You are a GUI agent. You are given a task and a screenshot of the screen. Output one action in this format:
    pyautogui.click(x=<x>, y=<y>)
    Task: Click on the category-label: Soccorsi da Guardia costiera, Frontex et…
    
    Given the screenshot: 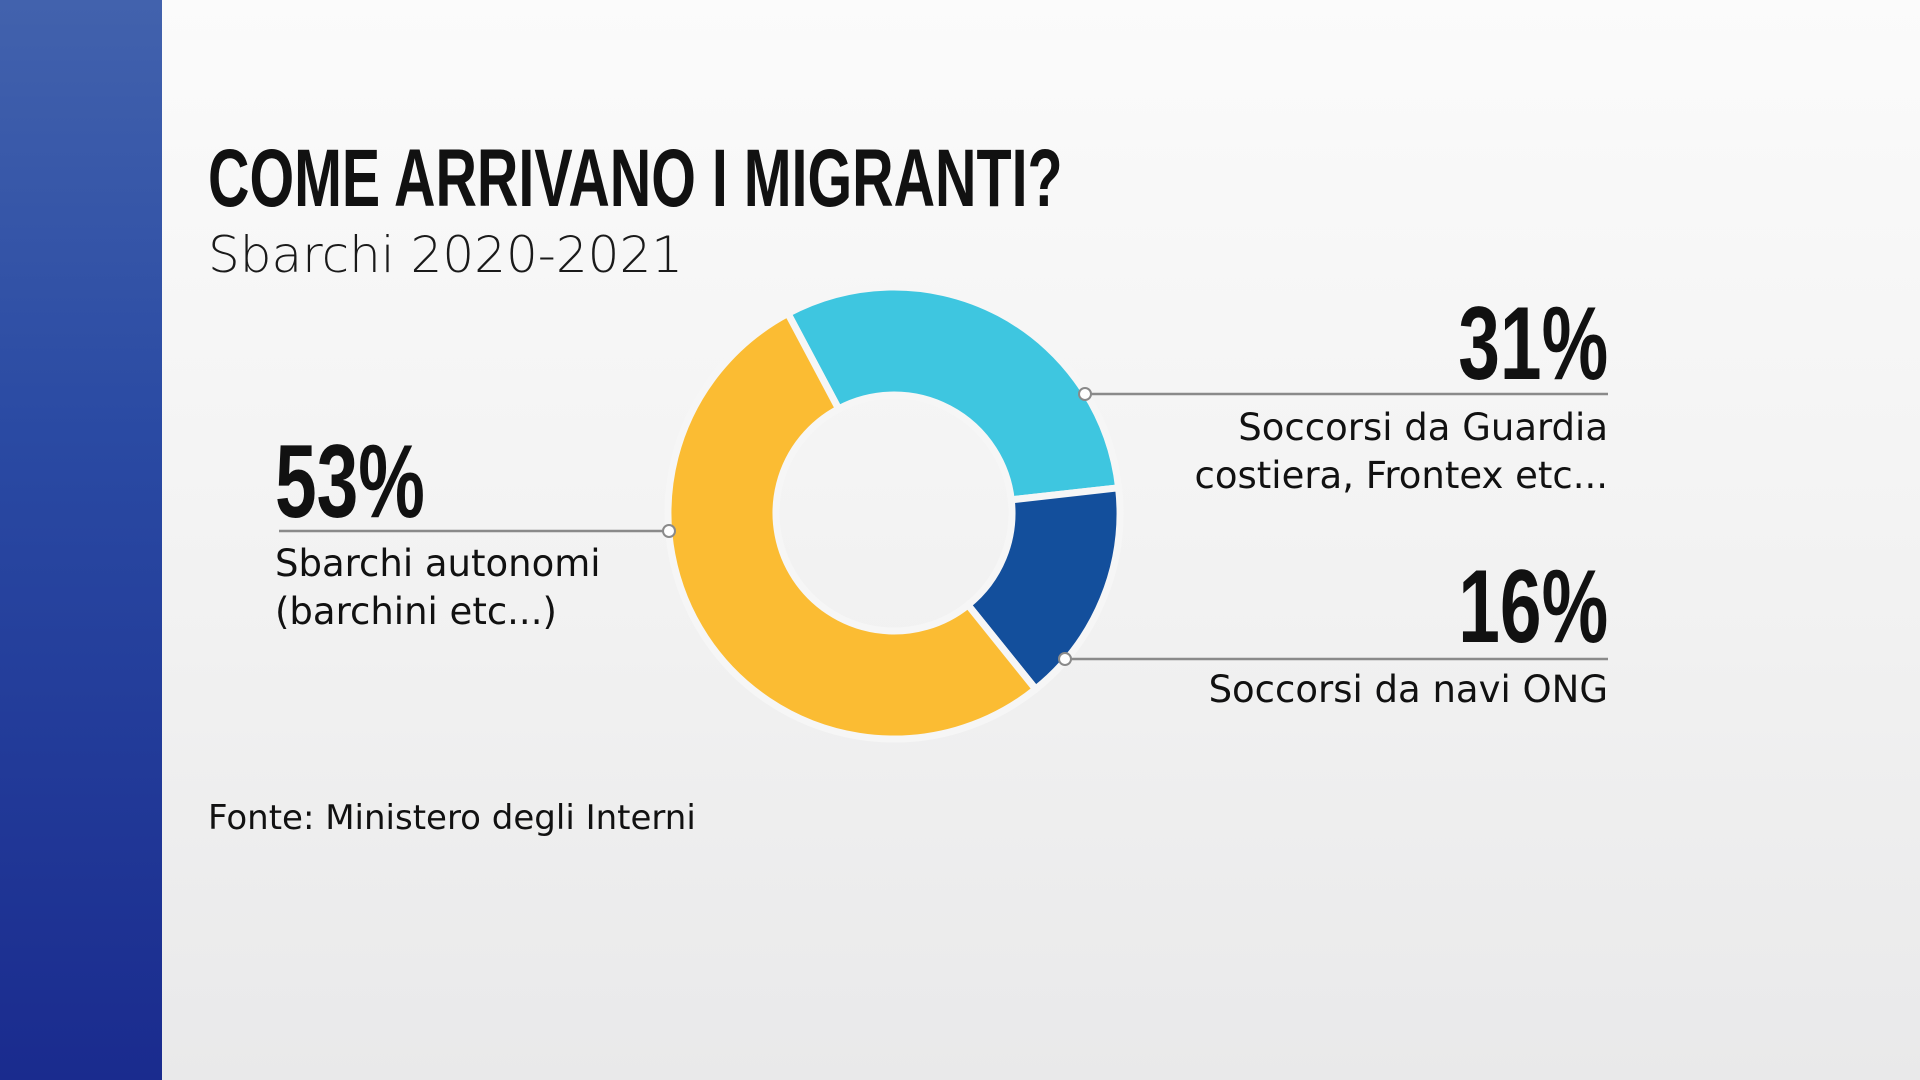 What is the action you would take?
    pyautogui.click(x=1401, y=451)
    